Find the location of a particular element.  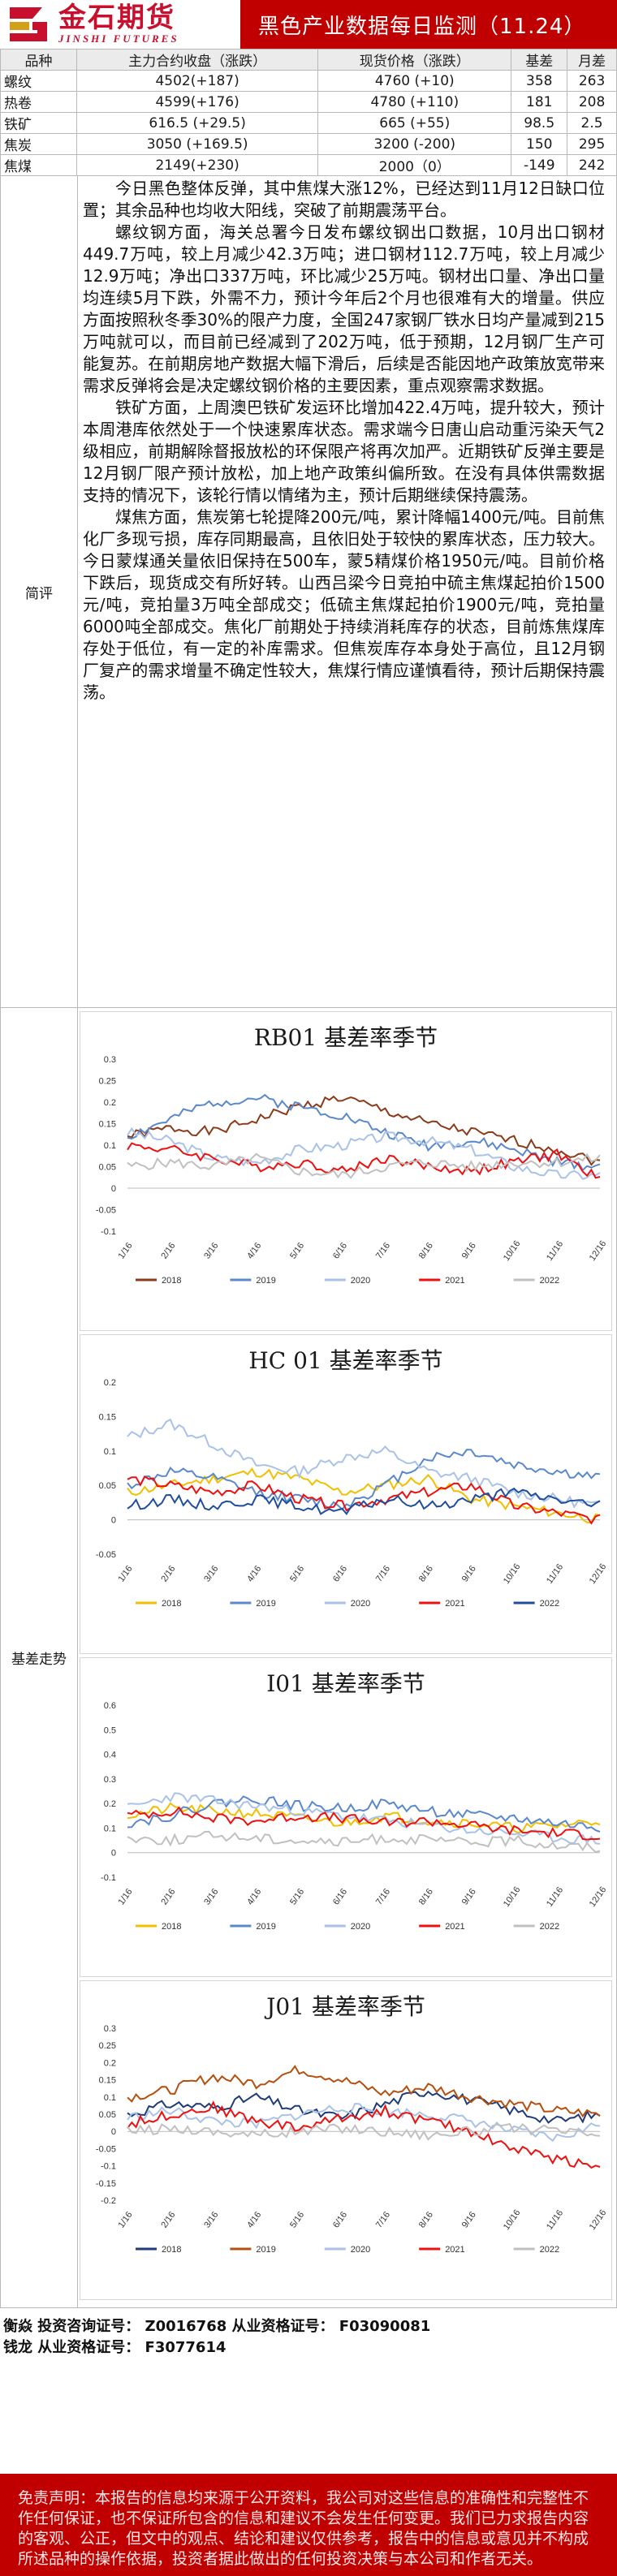

table-cell: 295 is located at coordinates (592, 144).